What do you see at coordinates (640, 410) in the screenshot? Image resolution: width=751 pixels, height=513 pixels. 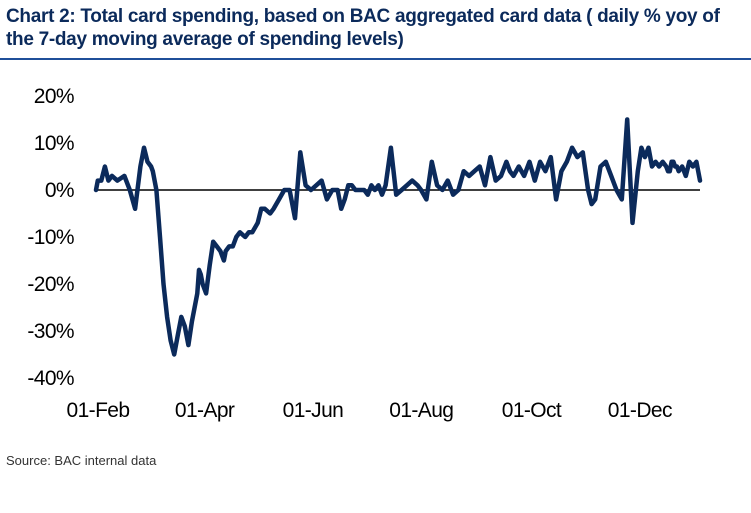 I see `x-tick-label: 01-Dec` at bounding box center [640, 410].